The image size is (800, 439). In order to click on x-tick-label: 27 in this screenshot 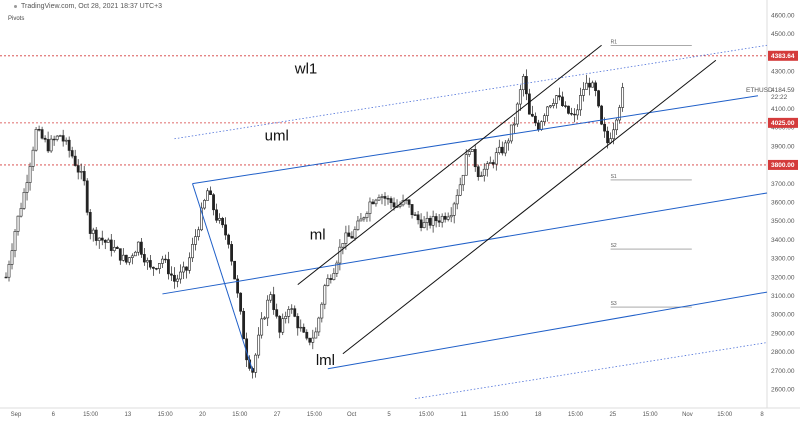, I will do `click(277, 415)`.